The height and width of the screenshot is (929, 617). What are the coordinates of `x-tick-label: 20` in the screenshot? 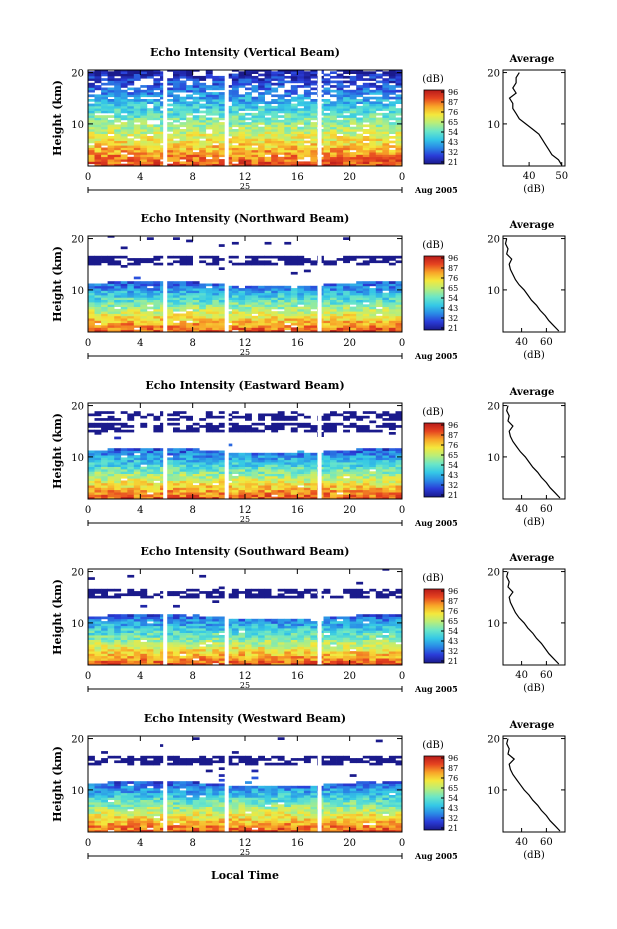 It's located at (349, 676).